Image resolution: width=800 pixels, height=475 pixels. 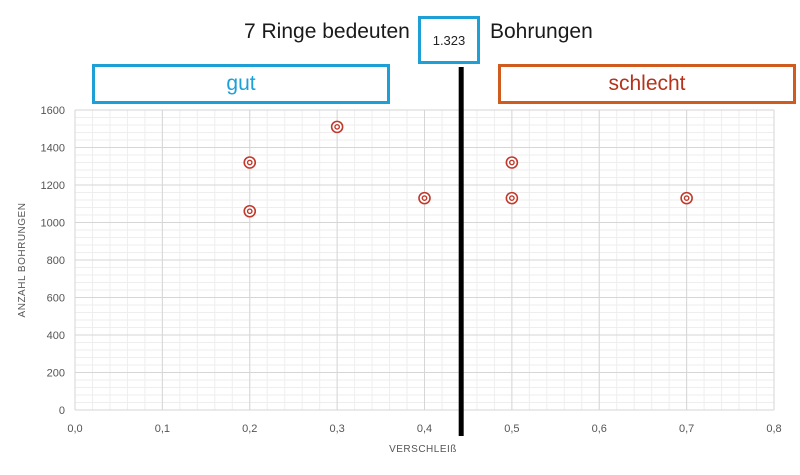 What do you see at coordinates (62, 411) in the screenshot?
I see `y-tick-label: 0` at bounding box center [62, 411].